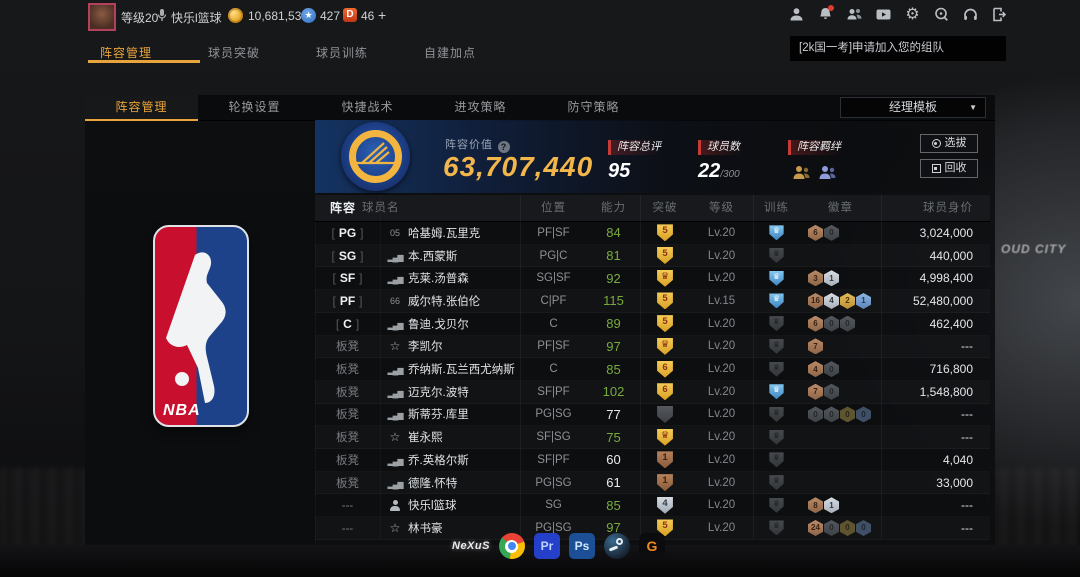  I want to click on lineup-slot: SG, so click(347, 256).